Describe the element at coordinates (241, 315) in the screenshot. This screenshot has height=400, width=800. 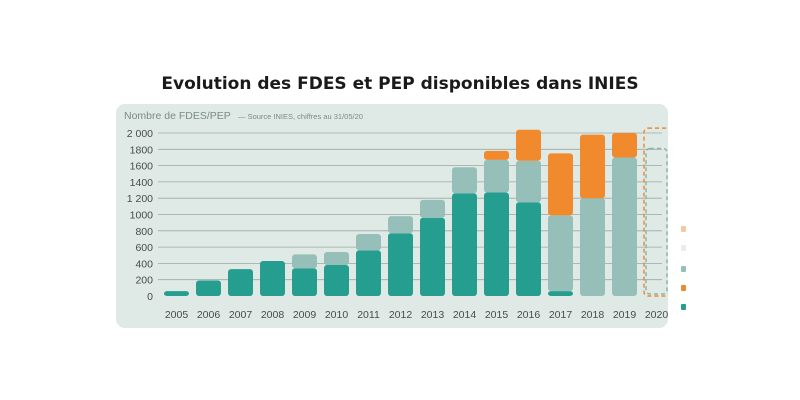
I see `x-tick-label: 2007` at that location.